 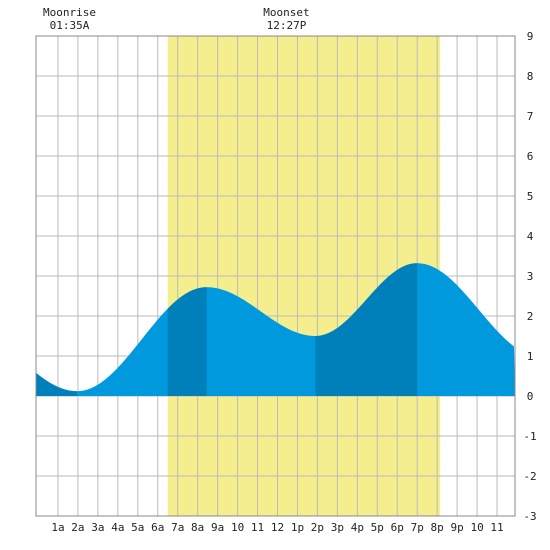 What do you see at coordinates (217, 527) in the screenshot?
I see `x-tick-label: 9a` at bounding box center [217, 527].